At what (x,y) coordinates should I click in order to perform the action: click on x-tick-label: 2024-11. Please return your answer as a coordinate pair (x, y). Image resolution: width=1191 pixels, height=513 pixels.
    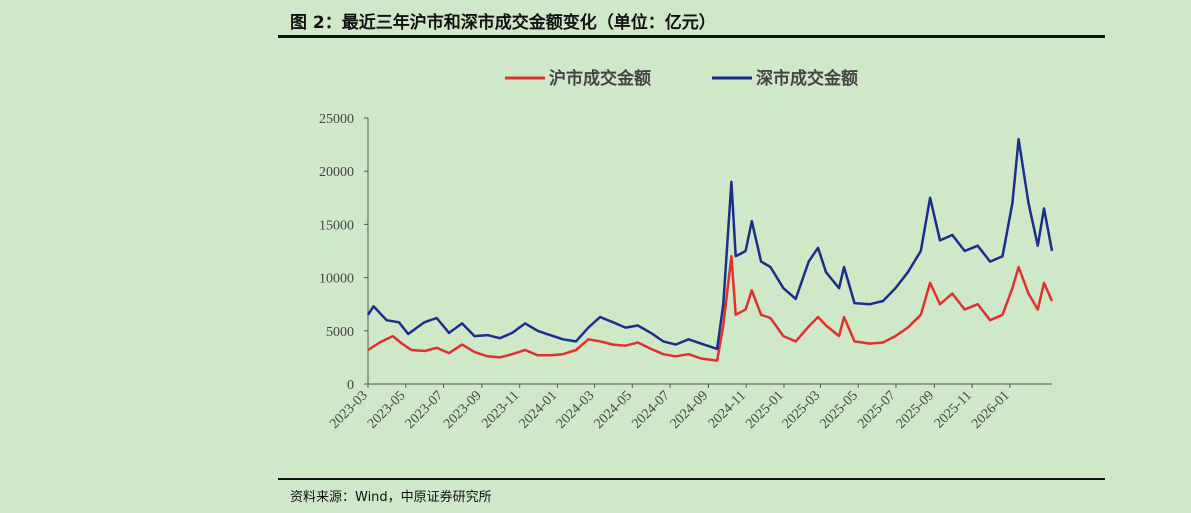
    Looking at the image, I should click on (727, 409).